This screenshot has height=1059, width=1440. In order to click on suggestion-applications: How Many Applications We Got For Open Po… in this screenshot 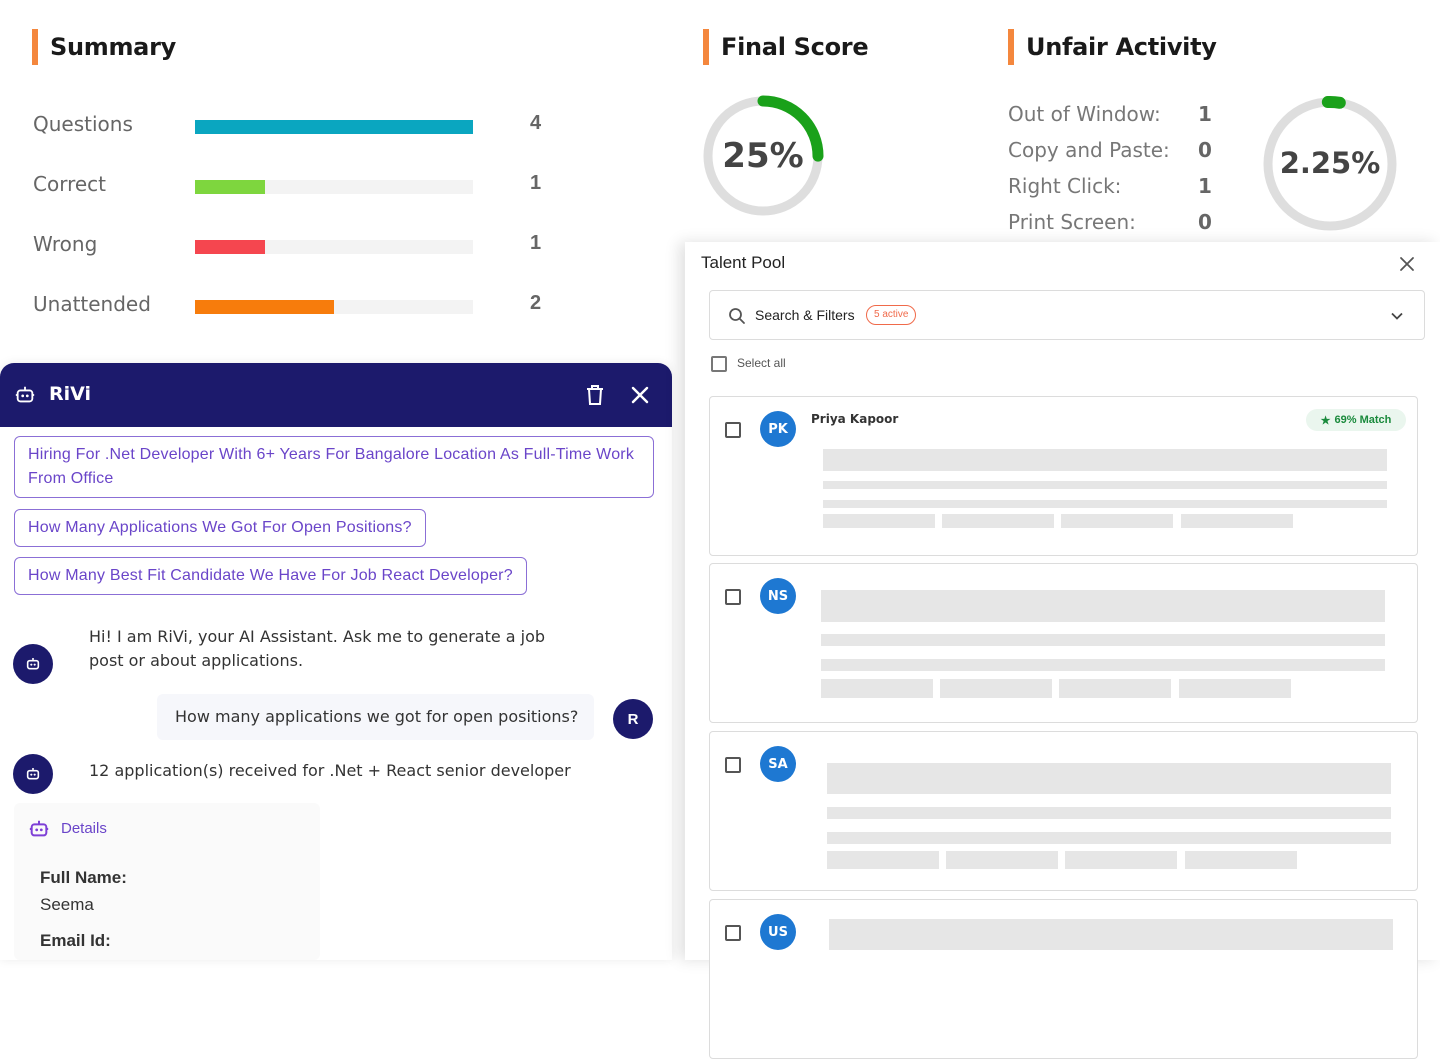, I will do `click(220, 528)`.